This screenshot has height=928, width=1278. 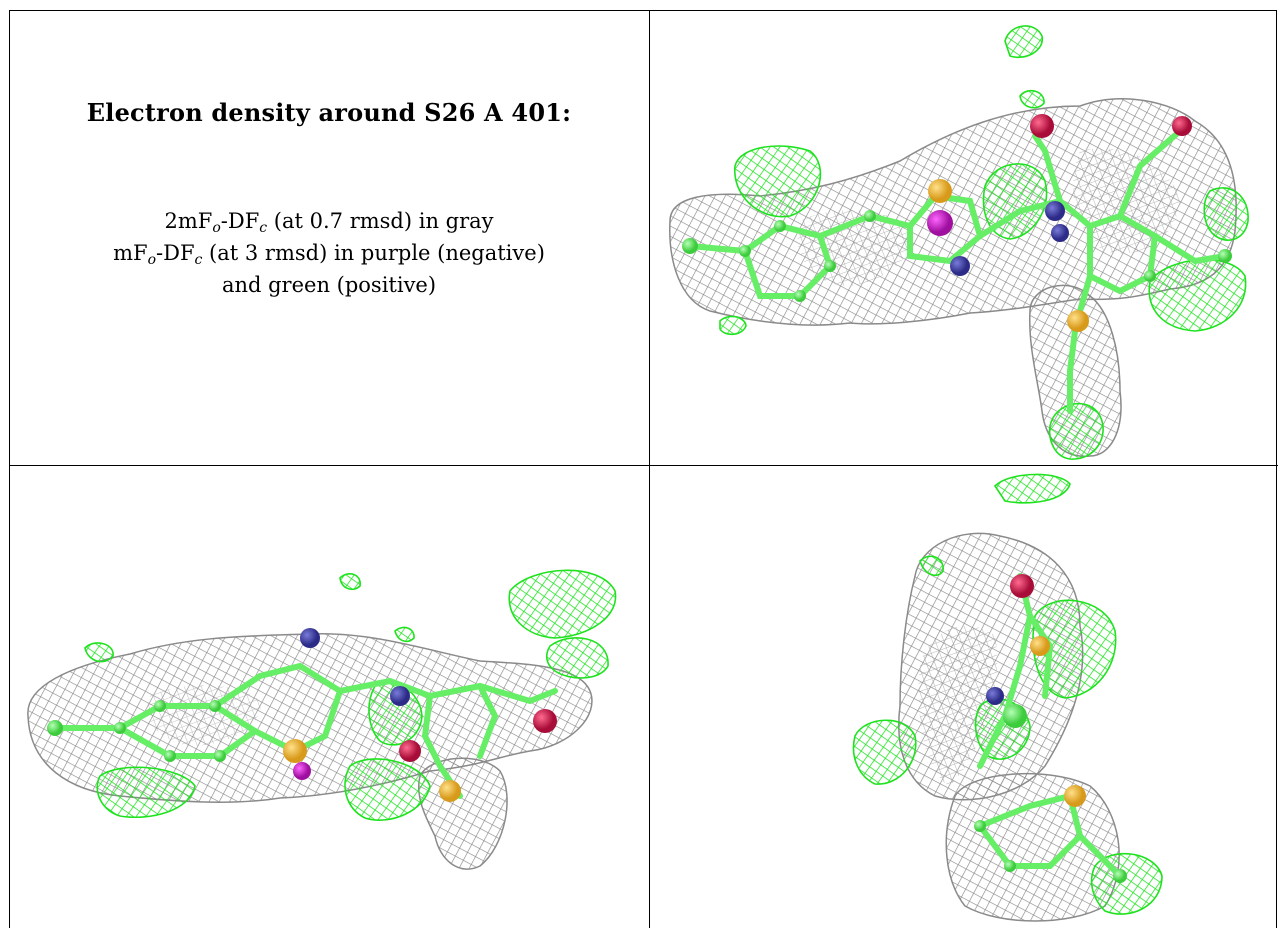 What do you see at coordinates (329, 112) in the screenshot?
I see `caption-title: Electron density around S26 A 401:` at bounding box center [329, 112].